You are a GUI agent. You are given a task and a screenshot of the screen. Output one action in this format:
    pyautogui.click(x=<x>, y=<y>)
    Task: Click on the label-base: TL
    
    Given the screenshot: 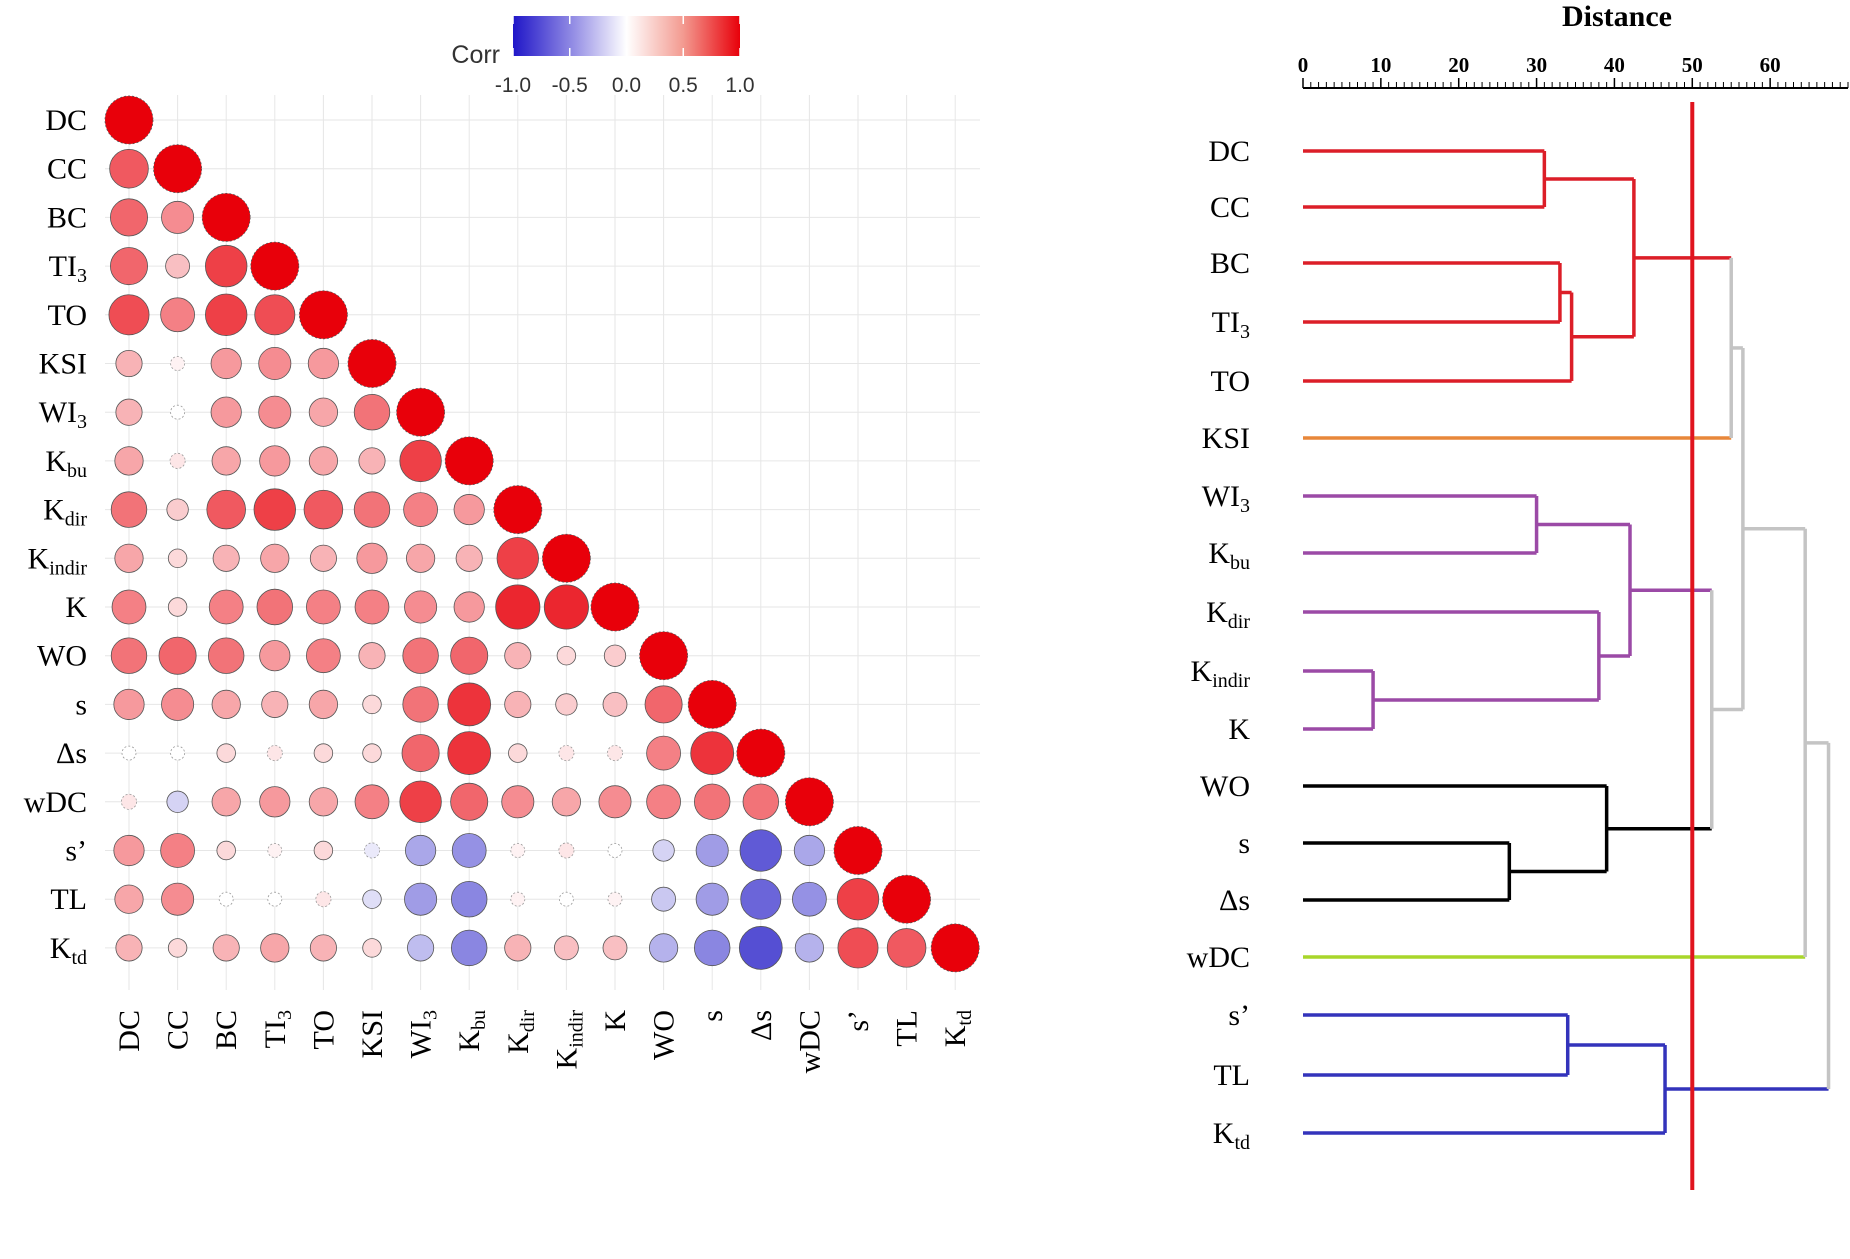 What is the action you would take?
    pyautogui.click(x=1231, y=1075)
    